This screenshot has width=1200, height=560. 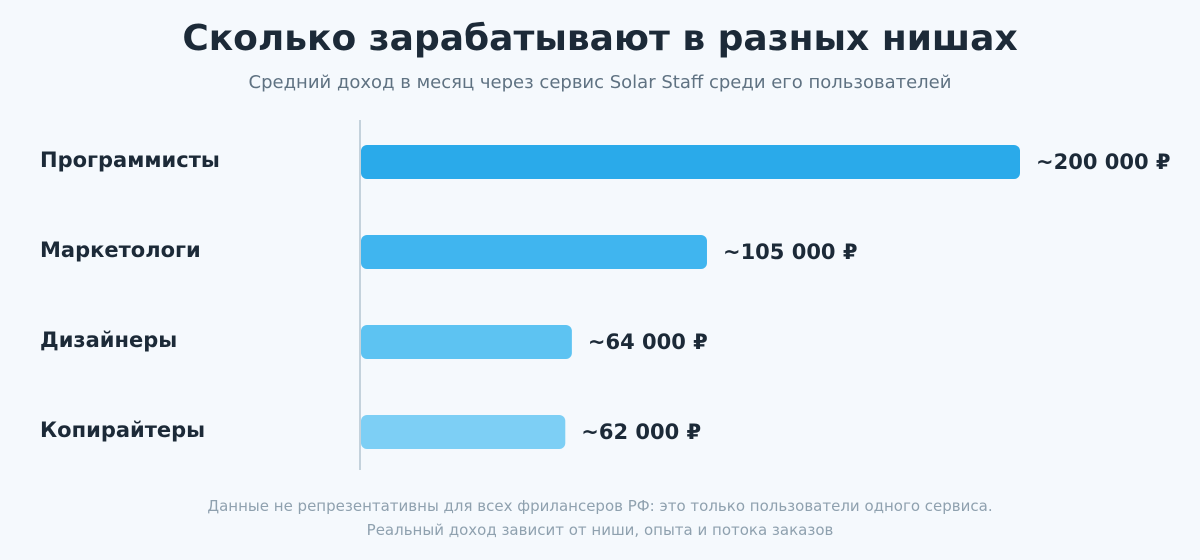 I want to click on category-label: Дизайнеры, so click(x=108, y=340).